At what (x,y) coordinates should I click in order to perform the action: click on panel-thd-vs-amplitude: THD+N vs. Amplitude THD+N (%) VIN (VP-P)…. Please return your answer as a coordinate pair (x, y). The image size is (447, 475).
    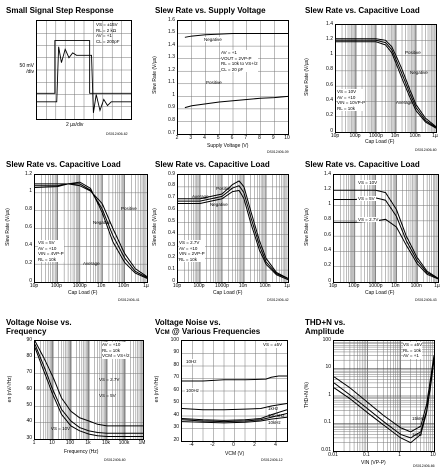
    Looking at the image, I should click on (374, 395).